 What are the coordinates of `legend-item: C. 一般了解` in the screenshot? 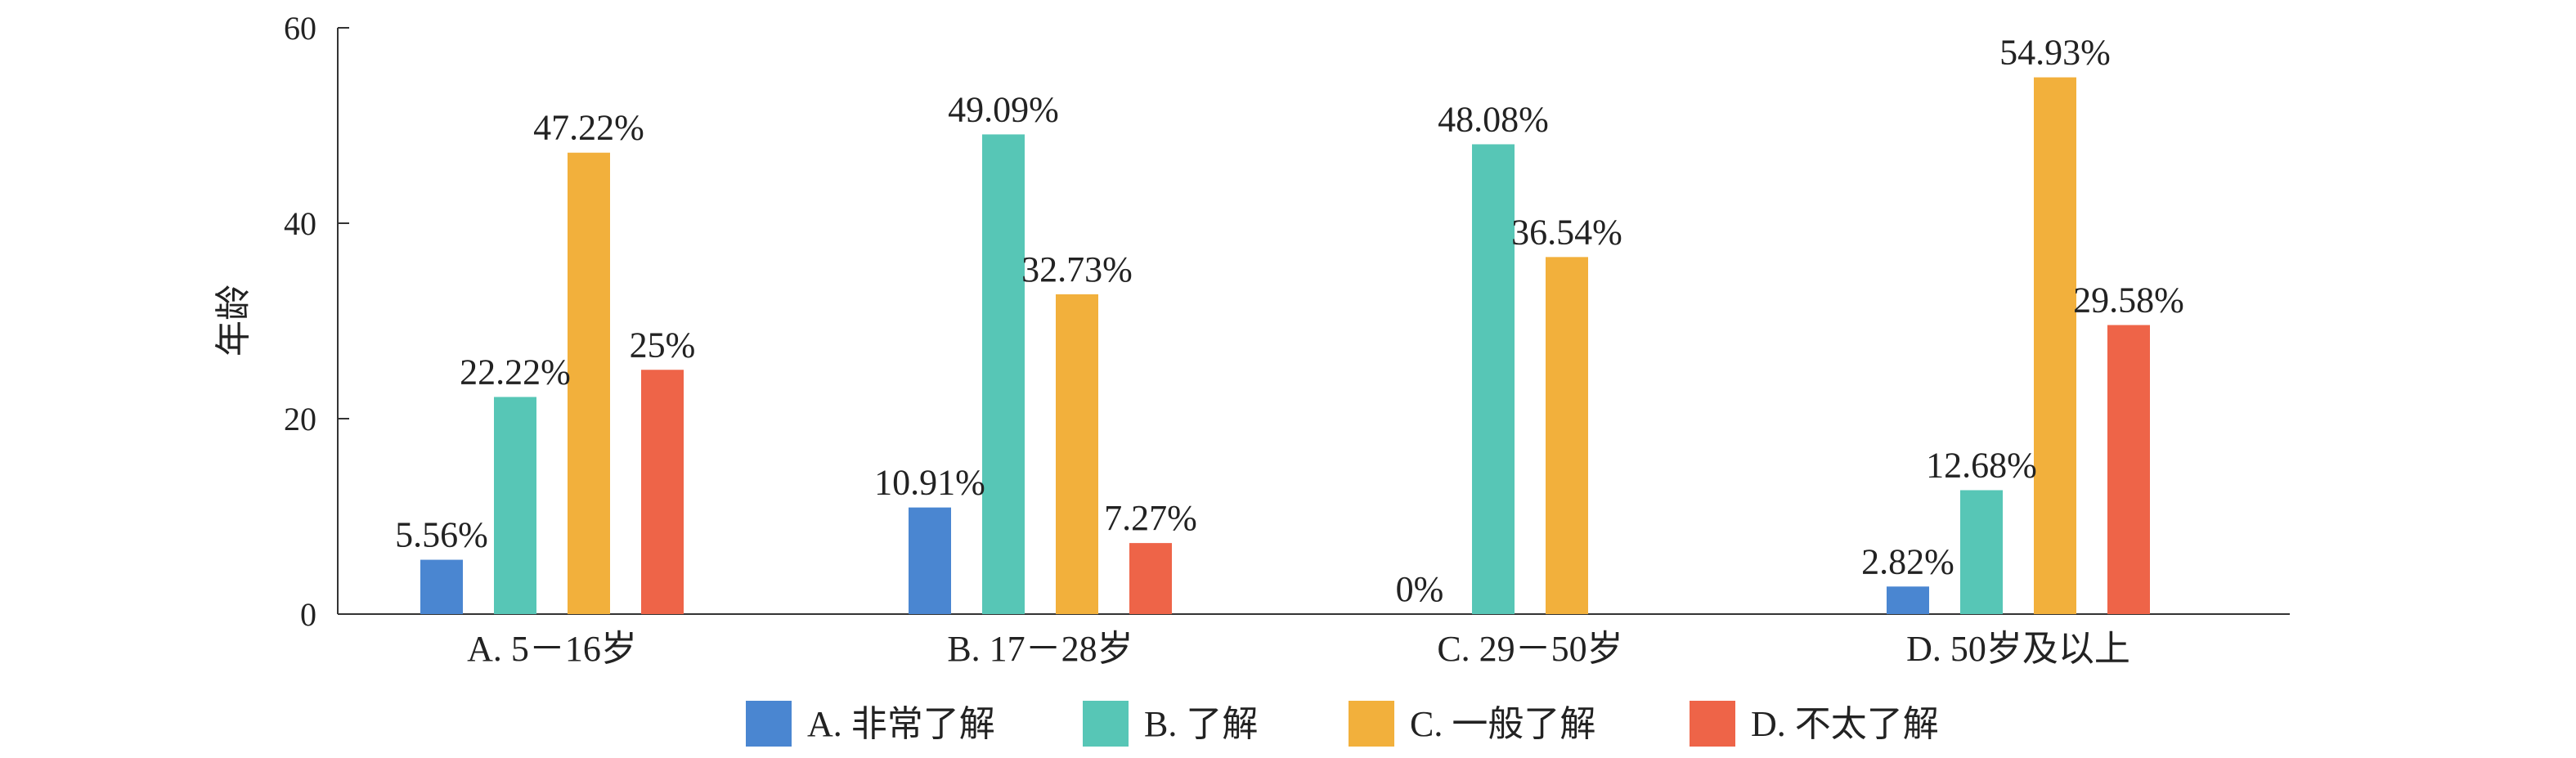 It's located at (1472, 724).